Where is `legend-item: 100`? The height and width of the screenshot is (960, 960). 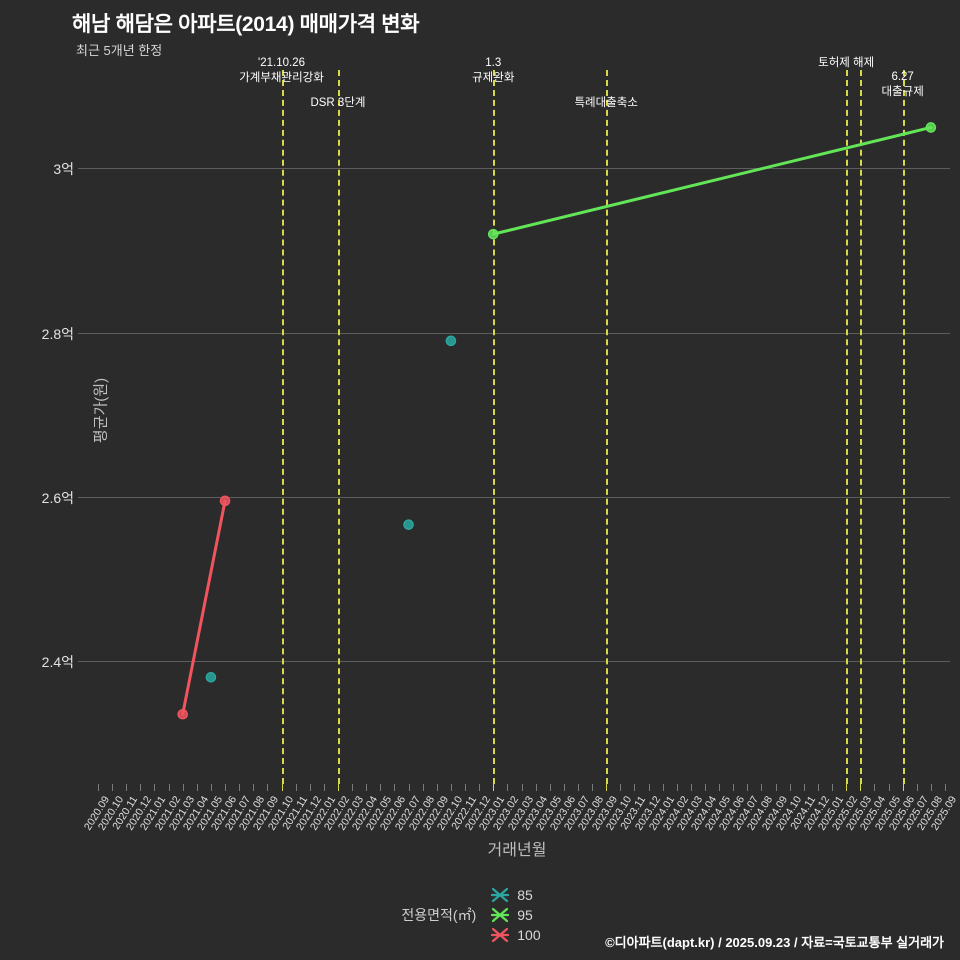 legend-item: 100 is located at coordinates (515, 935).